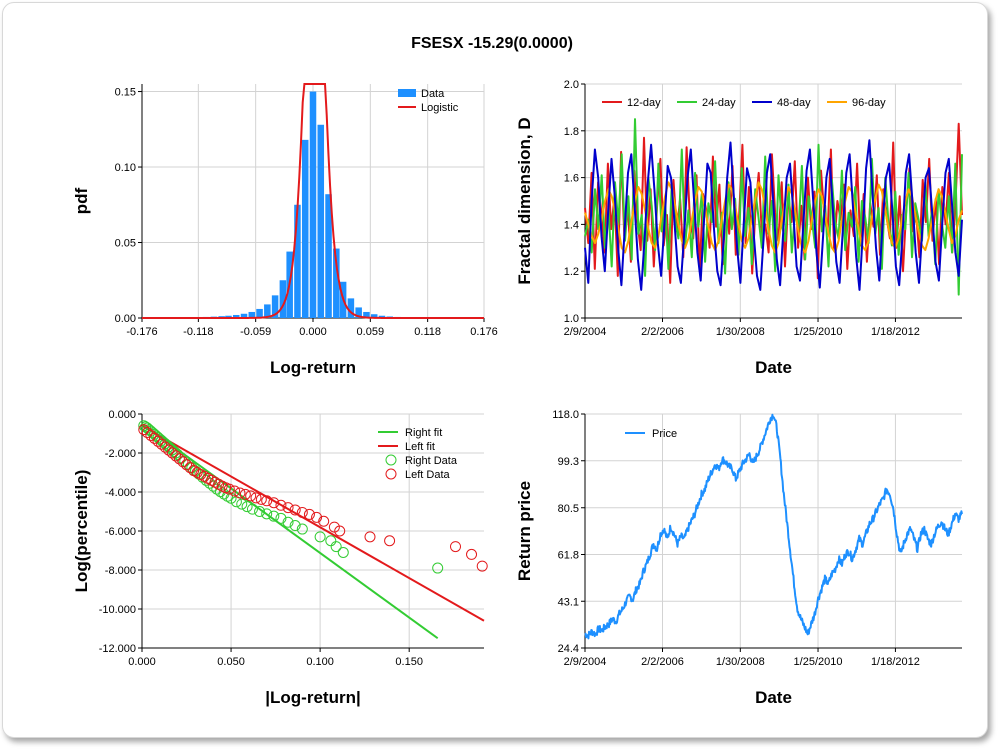 The height and width of the screenshot is (750, 1000). I want to click on x-tick-label: 1/30/2008, so click(740, 332).